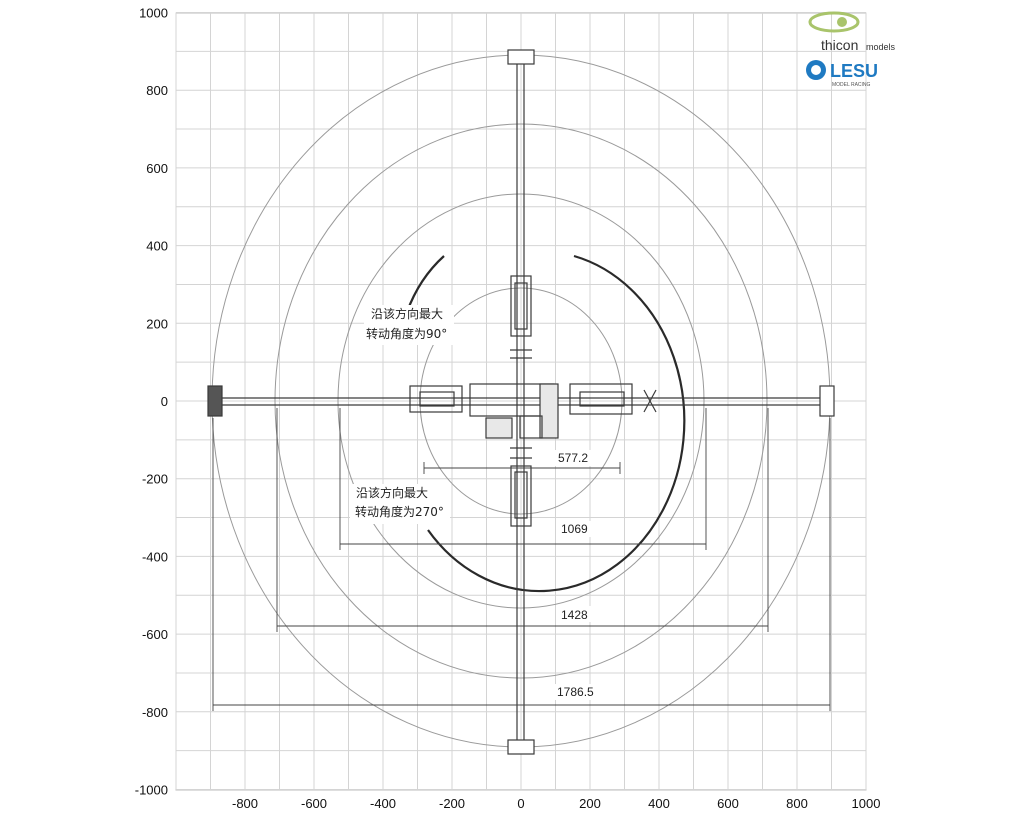  Describe the element at coordinates (245, 803) in the screenshot. I see `x-tick-label: -800` at that location.